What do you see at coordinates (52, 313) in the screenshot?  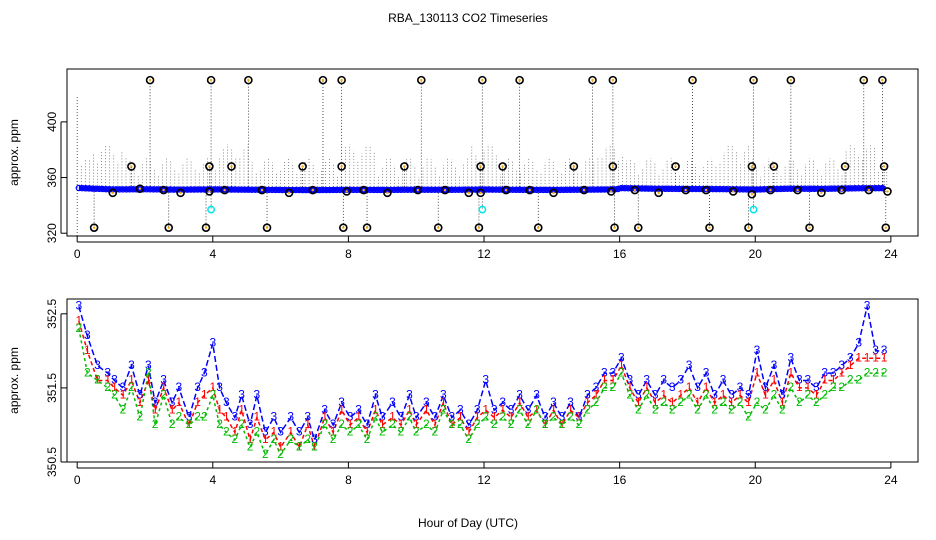 I see `bottom-y-tick-label: 352.5` at bounding box center [52, 313].